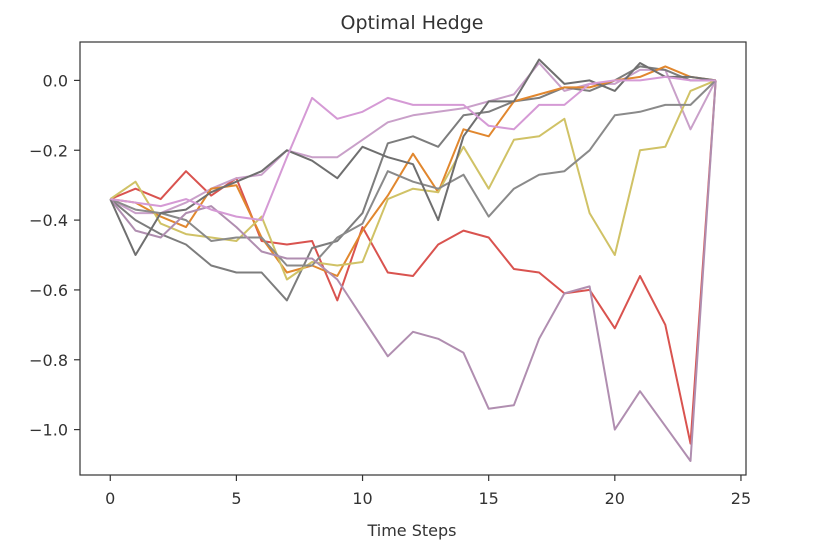  Describe the element at coordinates (741, 498) in the screenshot. I see `x-tick-label: 25` at that location.